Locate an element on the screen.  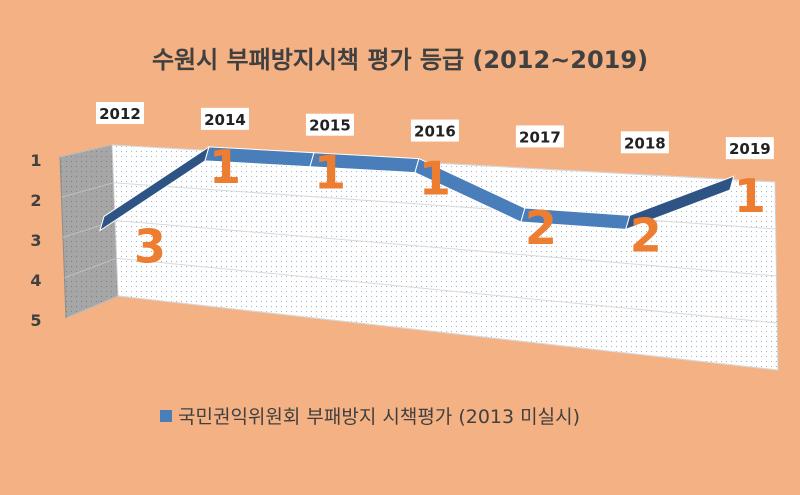
y-tick-label: 2 is located at coordinates (35, 200).